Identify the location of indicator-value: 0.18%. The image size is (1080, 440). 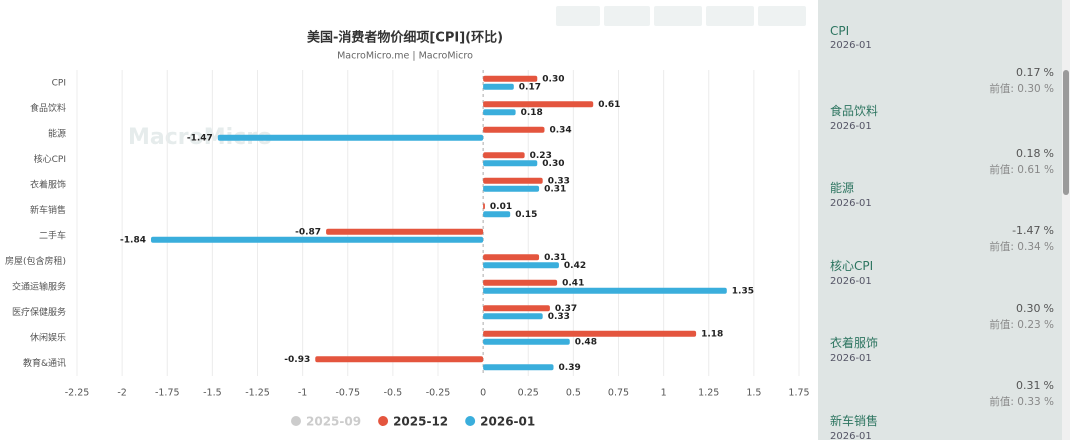
(942, 152).